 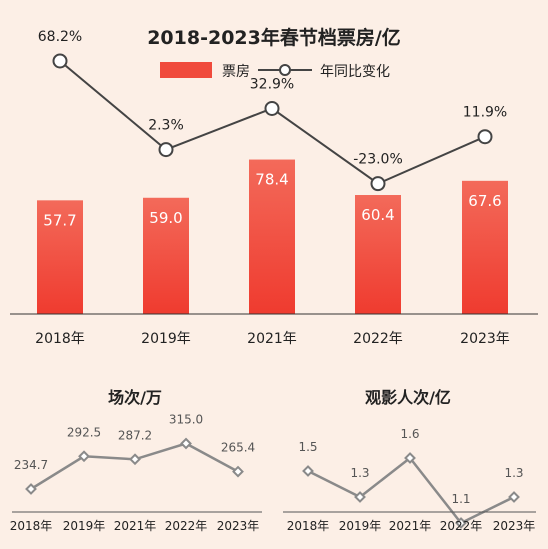 What do you see at coordinates (378, 339) in the screenshot?
I see `main-x-tick-label: 2022年` at bounding box center [378, 339].